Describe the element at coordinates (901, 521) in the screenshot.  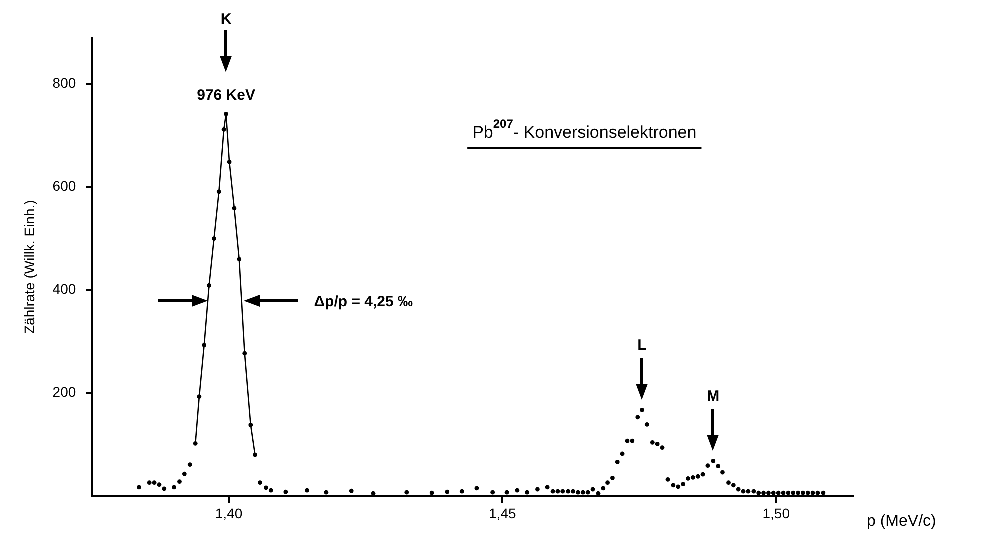
I see `x-axis-title: p (MeV/c)` at that location.